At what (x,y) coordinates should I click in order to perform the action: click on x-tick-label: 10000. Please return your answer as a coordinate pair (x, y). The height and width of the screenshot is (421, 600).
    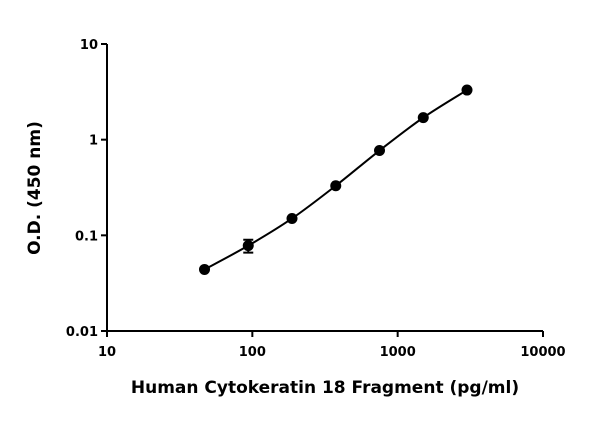
    Looking at the image, I should click on (542, 352).